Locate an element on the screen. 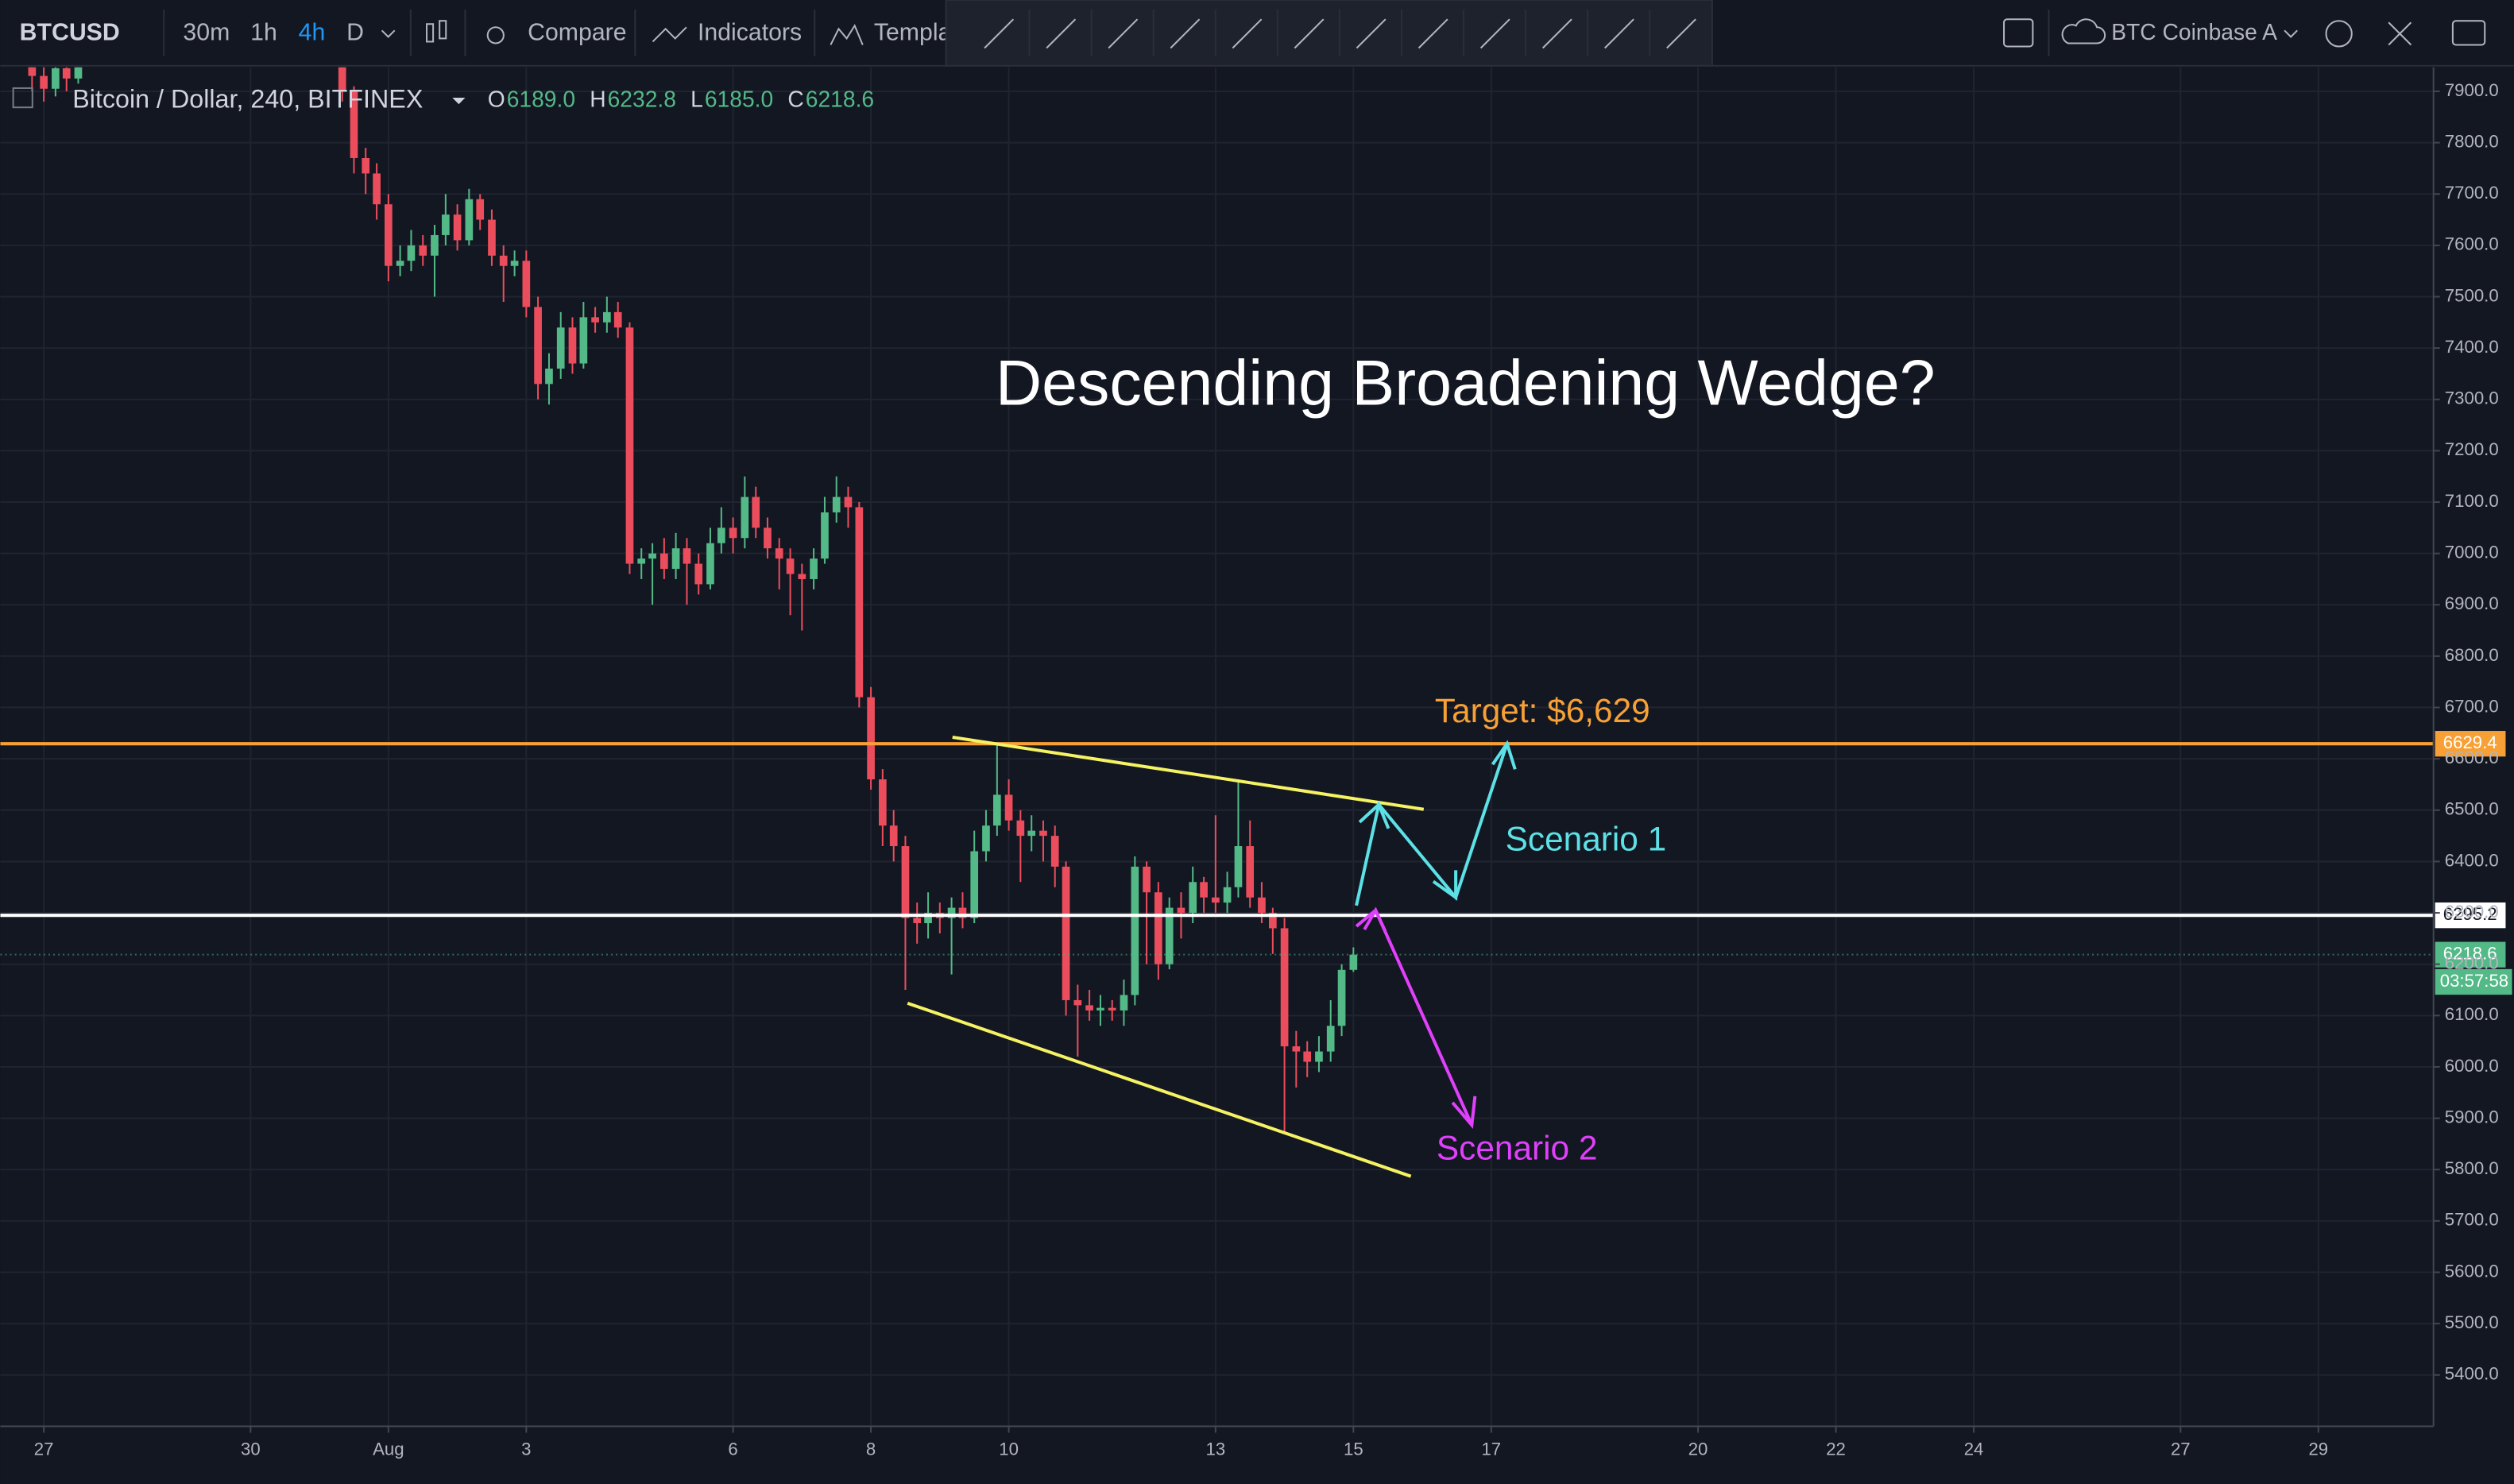 Image resolution: width=2514 pixels, height=1484 pixels. x-tick-label: 3 is located at coordinates (526, 1449).